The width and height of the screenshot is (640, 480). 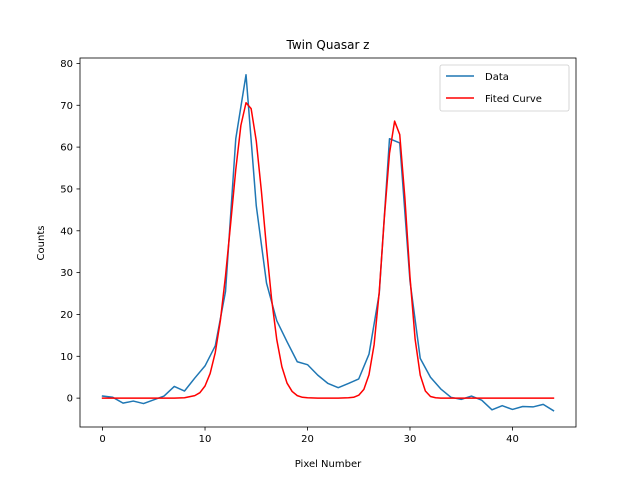 What do you see at coordinates (66, 148) in the screenshot?
I see `y-tick-label: 60` at bounding box center [66, 148].